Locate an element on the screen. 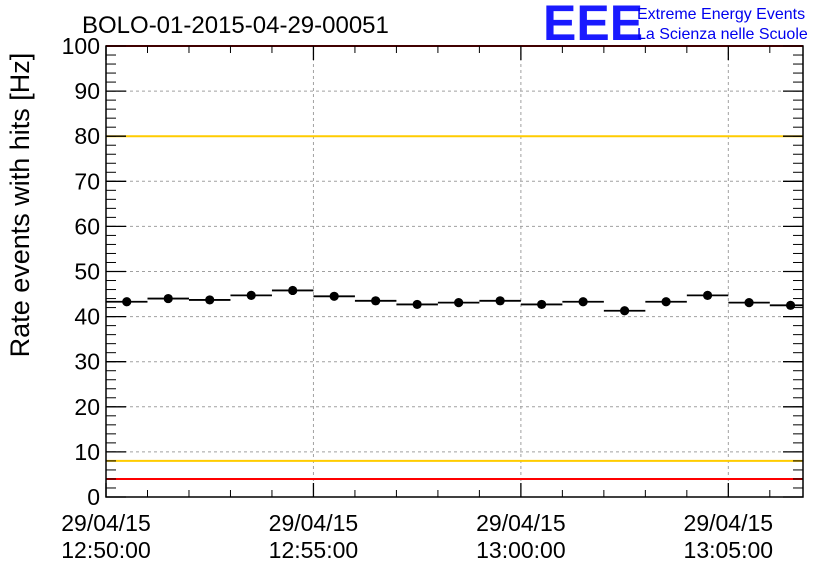 This screenshot has width=836, height=572. y-tick-label: 90 is located at coordinates (87, 91).